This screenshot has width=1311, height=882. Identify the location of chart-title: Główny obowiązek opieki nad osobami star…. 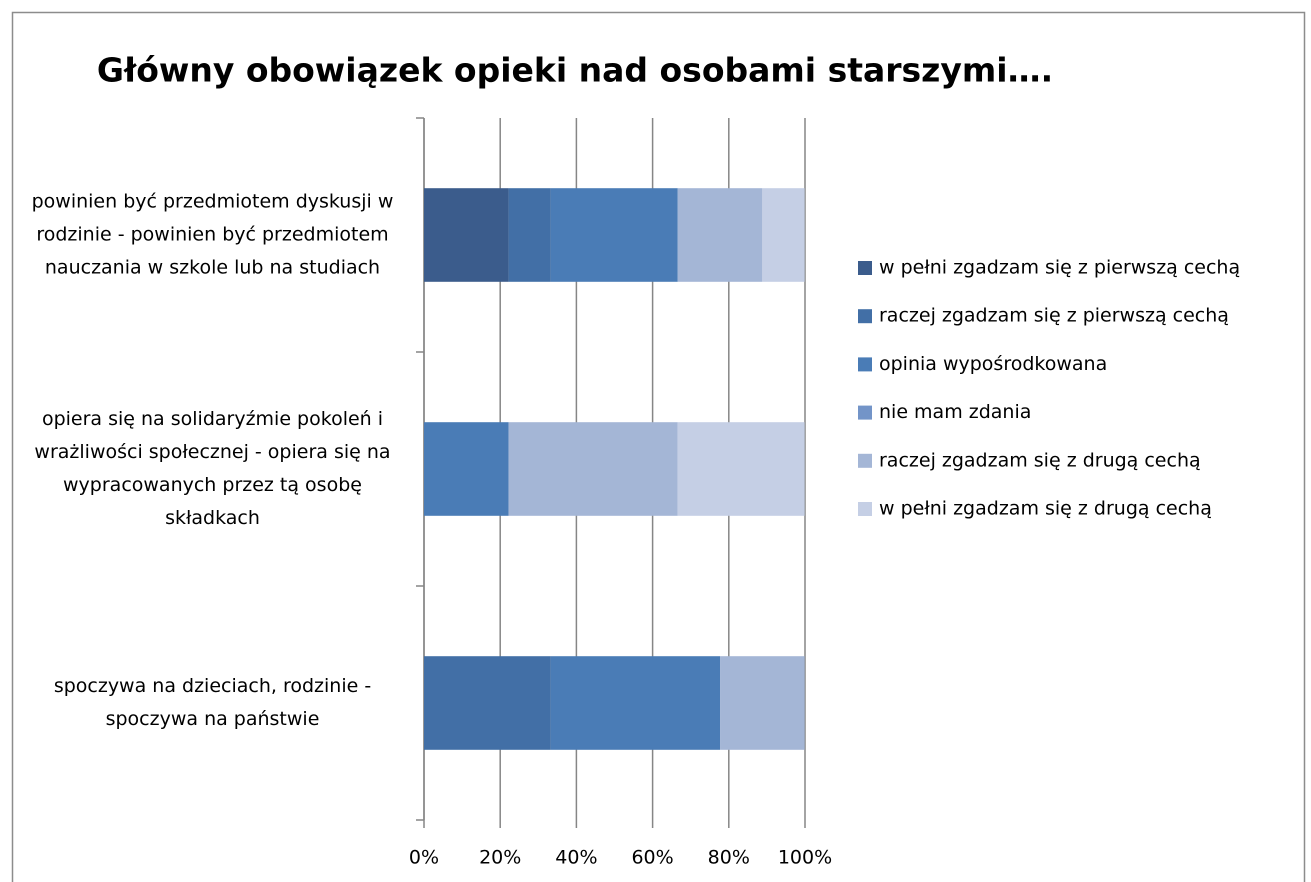
(575, 70).